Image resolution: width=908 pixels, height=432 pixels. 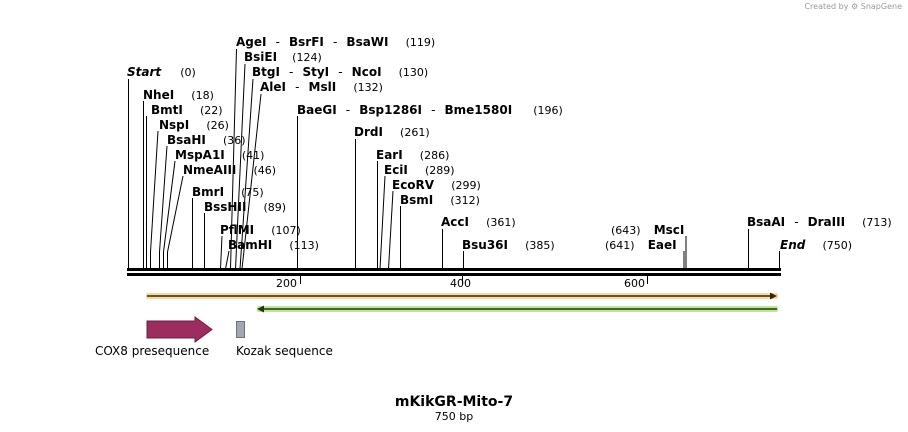 I want to click on site-baegi: BaeGI - Bsp1286I - Bme1580I (196), so click(x=430, y=108).